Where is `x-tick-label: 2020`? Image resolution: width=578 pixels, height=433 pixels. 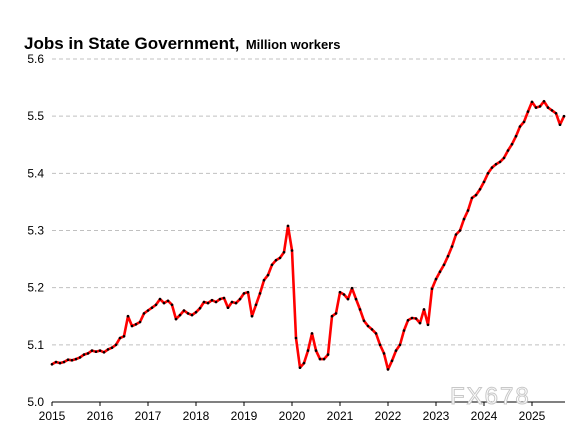
x-tick-label: 2020 is located at coordinates (292, 416).